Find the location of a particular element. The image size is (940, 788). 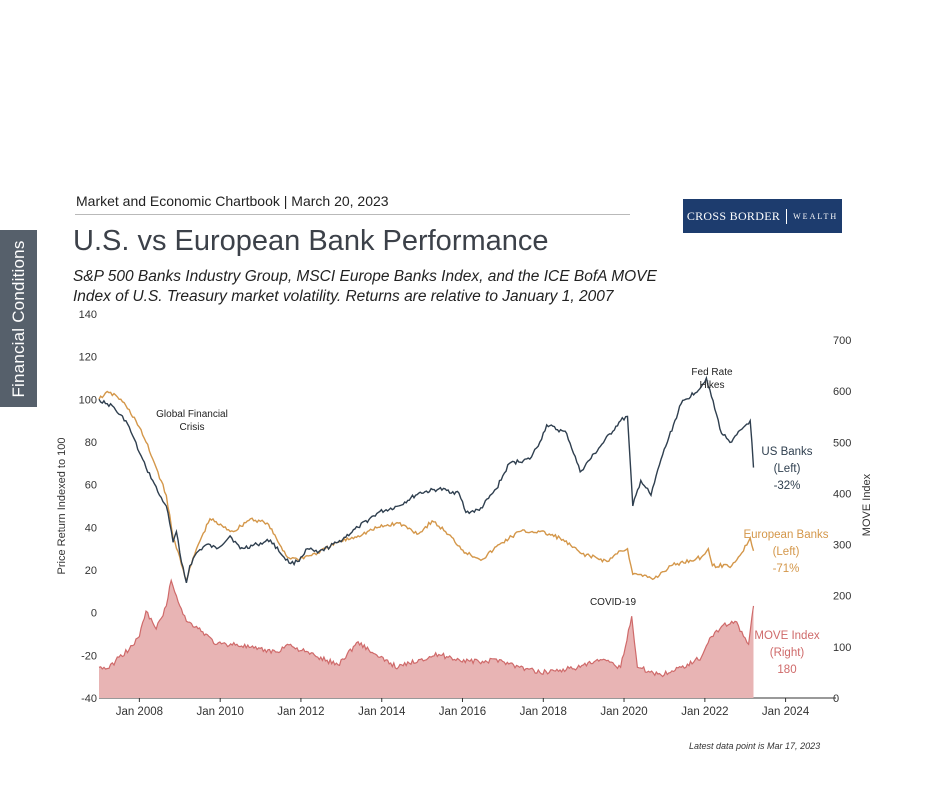

x-tick-label: Jan 2016 is located at coordinates (462, 712).